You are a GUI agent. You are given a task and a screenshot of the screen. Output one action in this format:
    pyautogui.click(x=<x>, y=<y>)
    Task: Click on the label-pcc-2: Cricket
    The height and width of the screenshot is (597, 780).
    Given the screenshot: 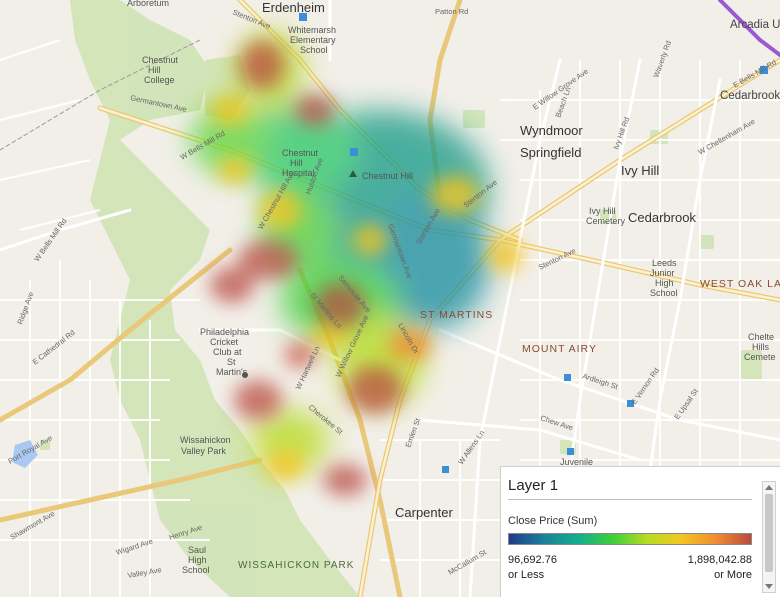 What is the action you would take?
    pyautogui.click(x=224, y=342)
    